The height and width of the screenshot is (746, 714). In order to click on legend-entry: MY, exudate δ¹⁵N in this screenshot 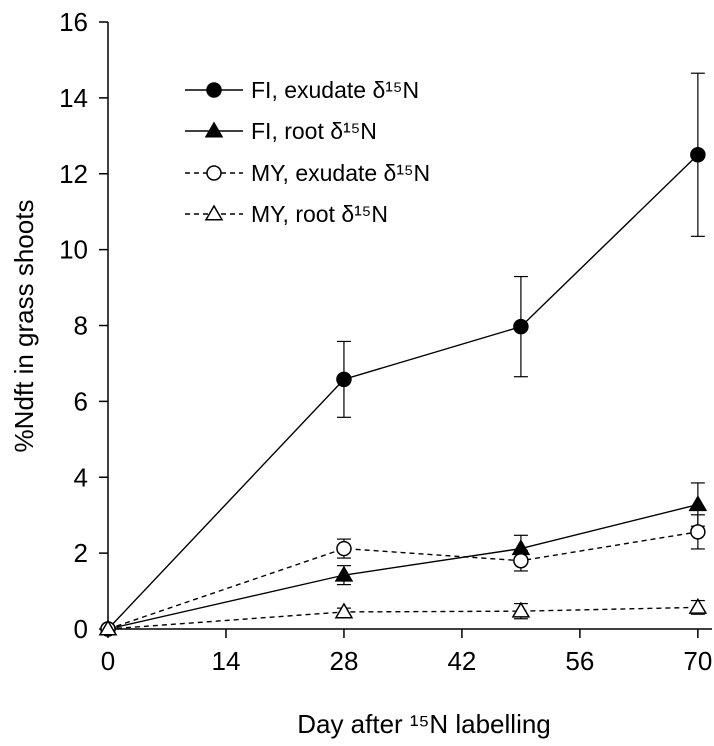, I will do `click(307, 173)`.